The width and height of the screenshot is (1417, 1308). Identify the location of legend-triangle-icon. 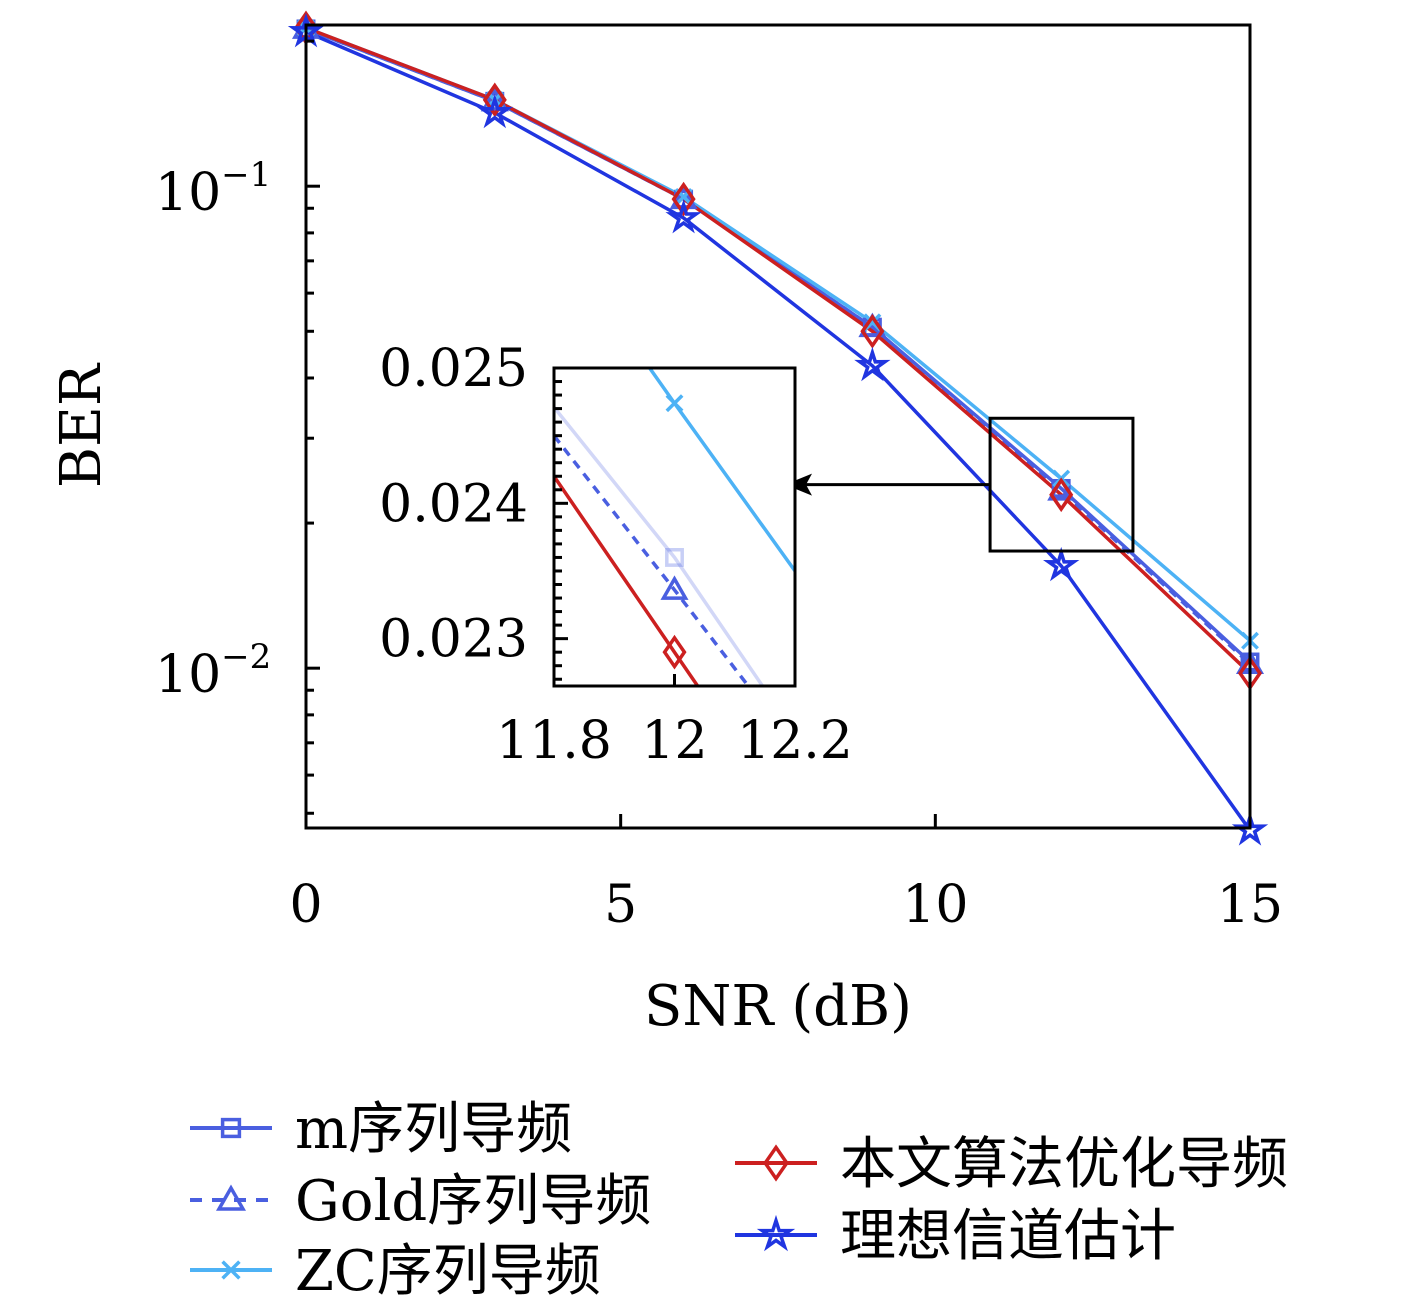
(231, 1197).